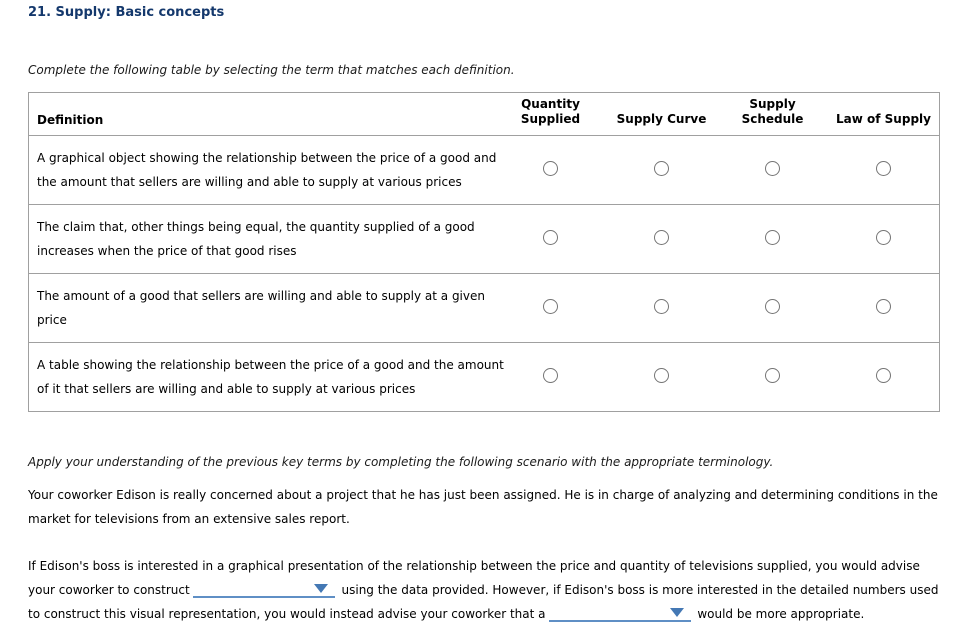  What do you see at coordinates (261, 114) in the screenshot?
I see `column-header-definition: Definition` at bounding box center [261, 114].